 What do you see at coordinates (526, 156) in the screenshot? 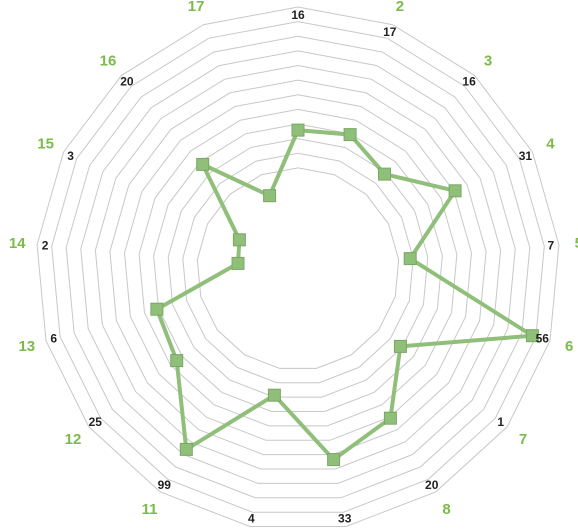
I see `data-label-4: 31` at bounding box center [526, 156].